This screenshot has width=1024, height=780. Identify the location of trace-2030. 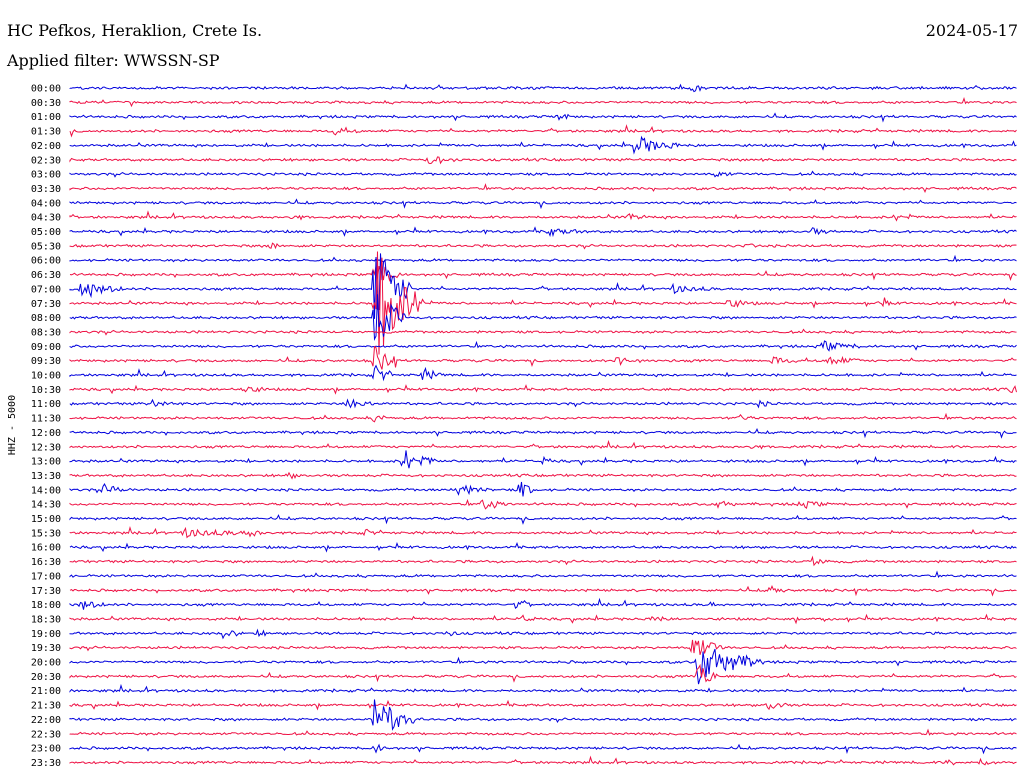
(543, 673).